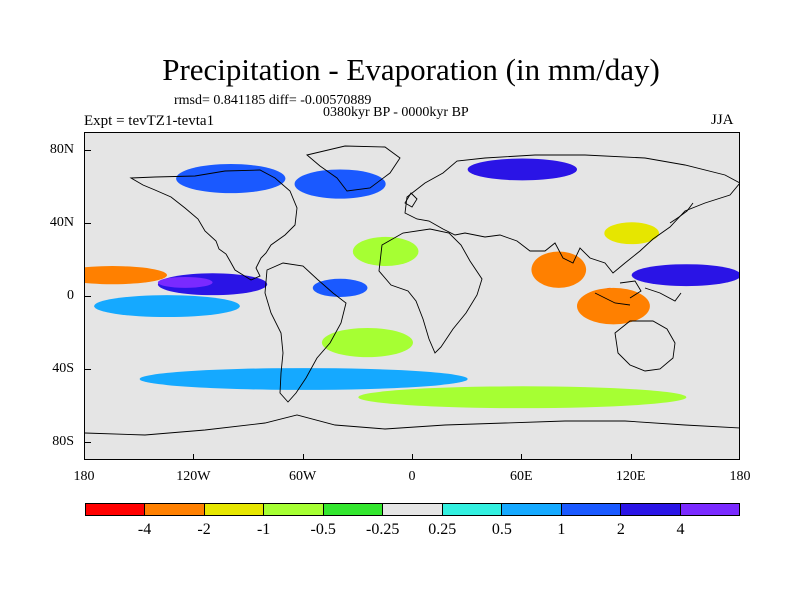 The height and width of the screenshot is (600, 800). I want to click on lon-label: 120E, so click(630, 476).